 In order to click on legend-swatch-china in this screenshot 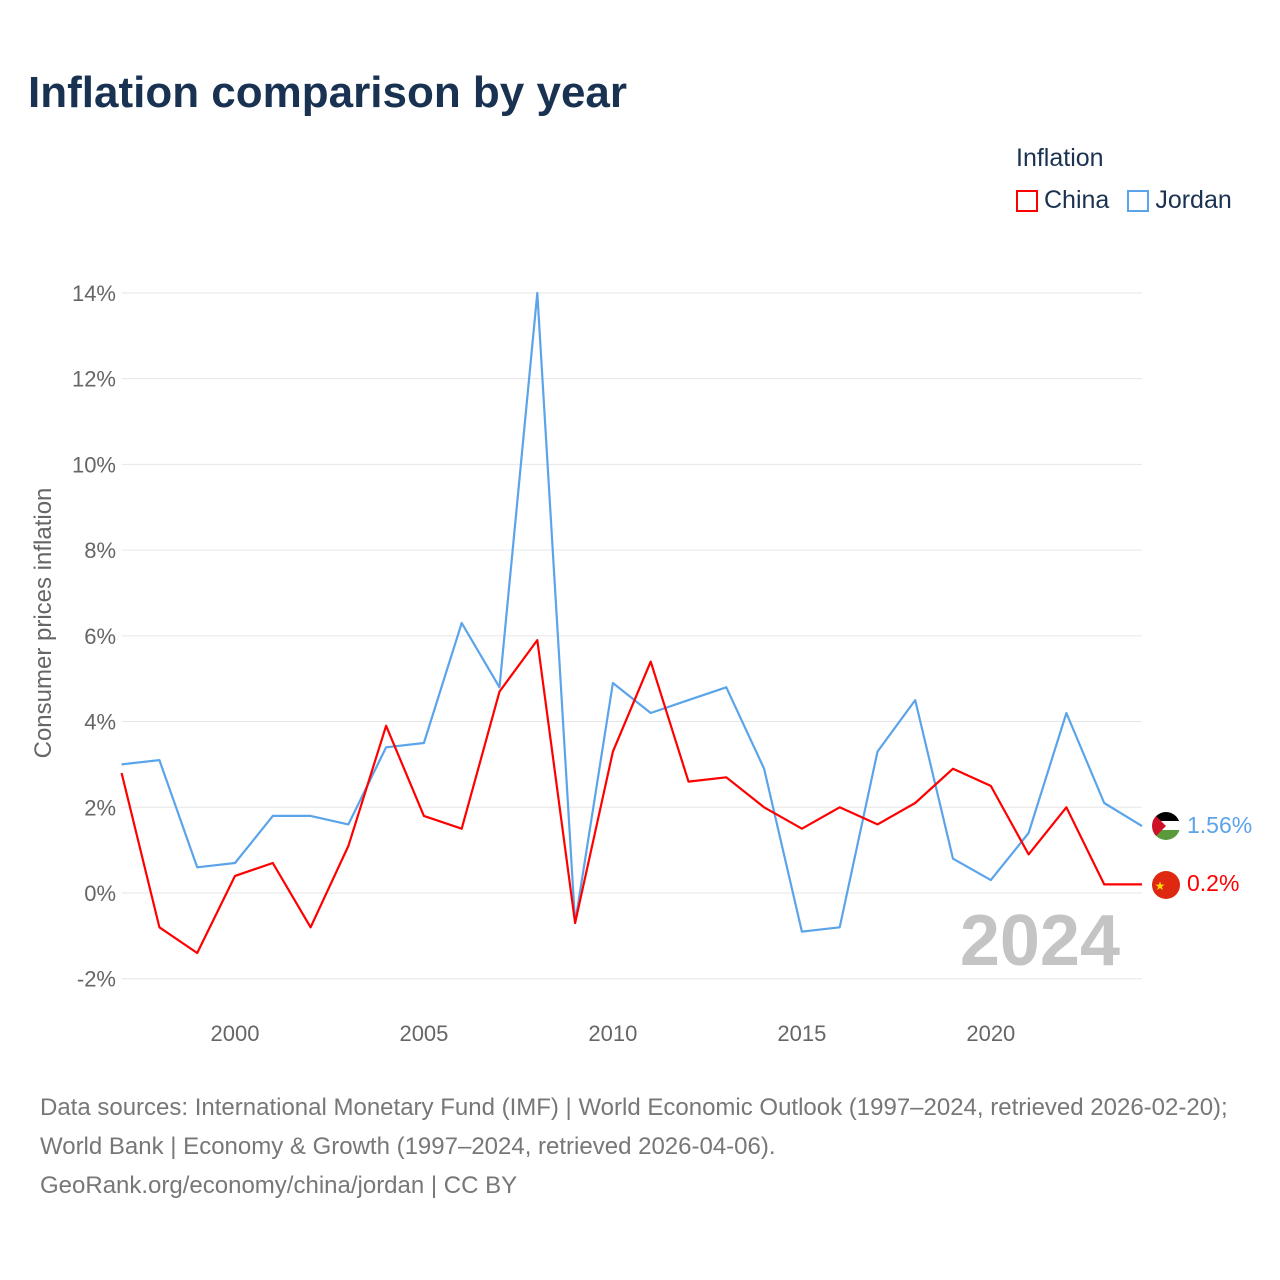, I will do `click(1027, 200)`.